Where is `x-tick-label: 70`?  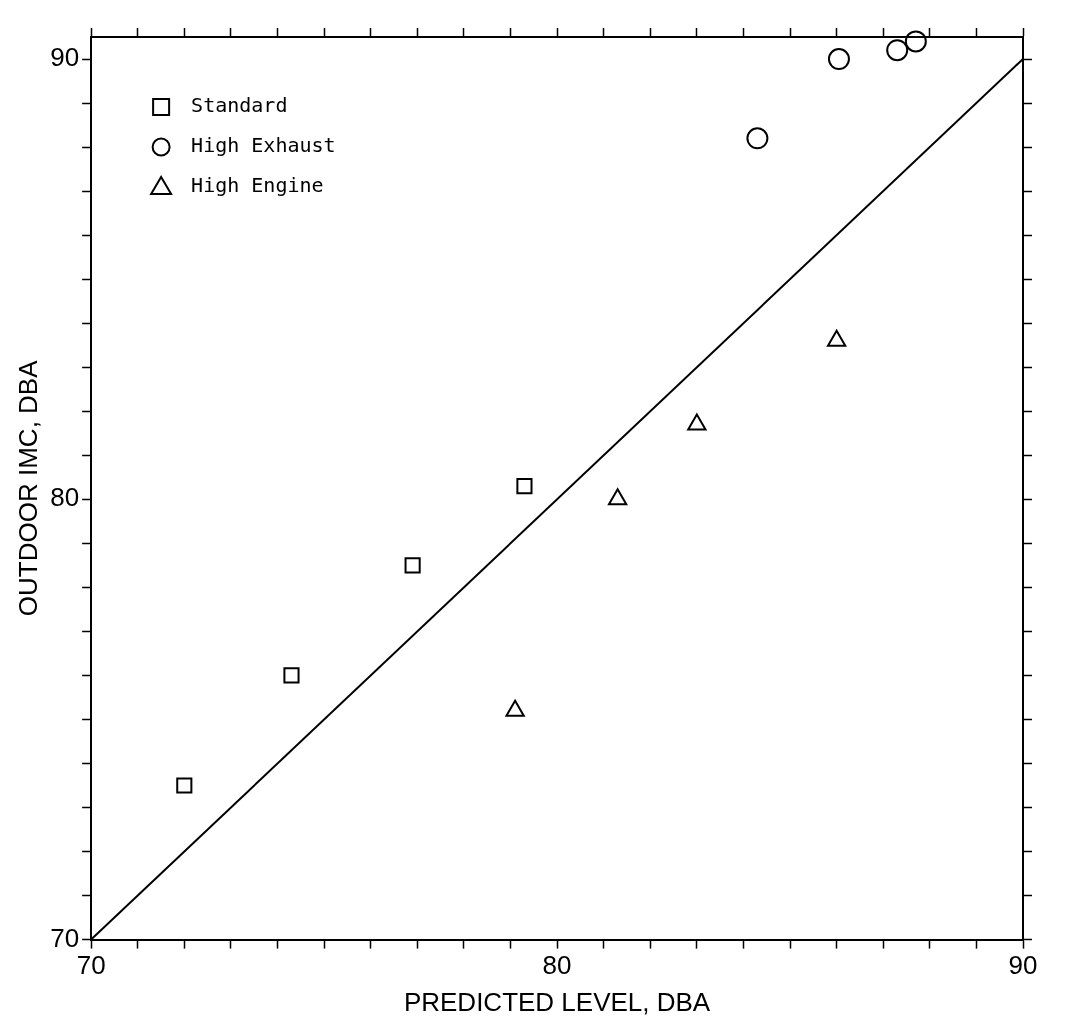
x-tick-label: 70 is located at coordinates (91, 965).